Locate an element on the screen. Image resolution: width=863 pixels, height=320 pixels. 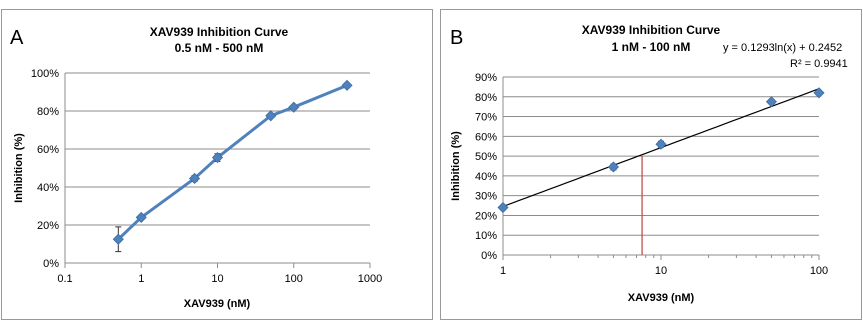
panel-a-subtitle: 0.5 nM - 500 nM is located at coordinates (219, 48).